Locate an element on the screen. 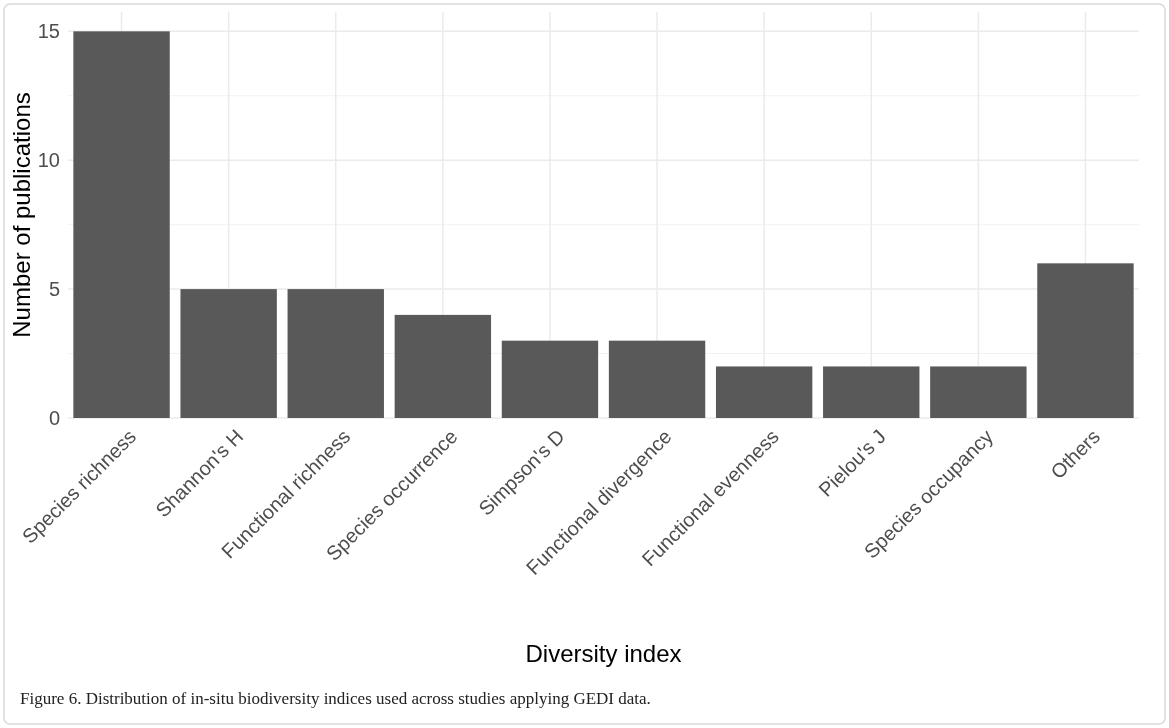 The height and width of the screenshot is (728, 1169). caption: Figure 6. Distribution of in-situ biodiversity indices used across studies applying GEDI data. is located at coordinates (335, 698).